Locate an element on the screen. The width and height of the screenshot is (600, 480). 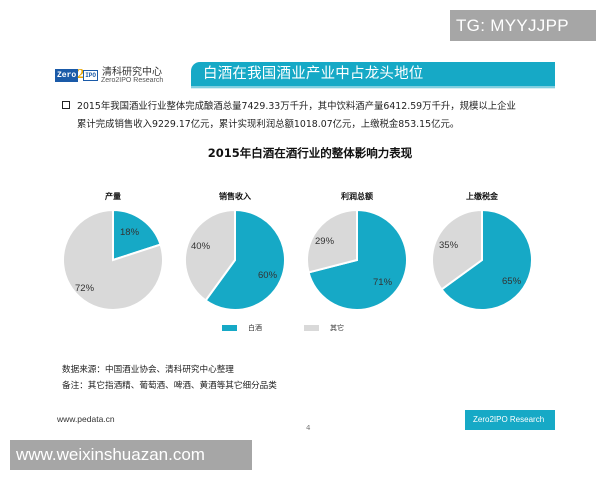
pie-label-profit-baijiu: 71% is located at coordinates (383, 282).